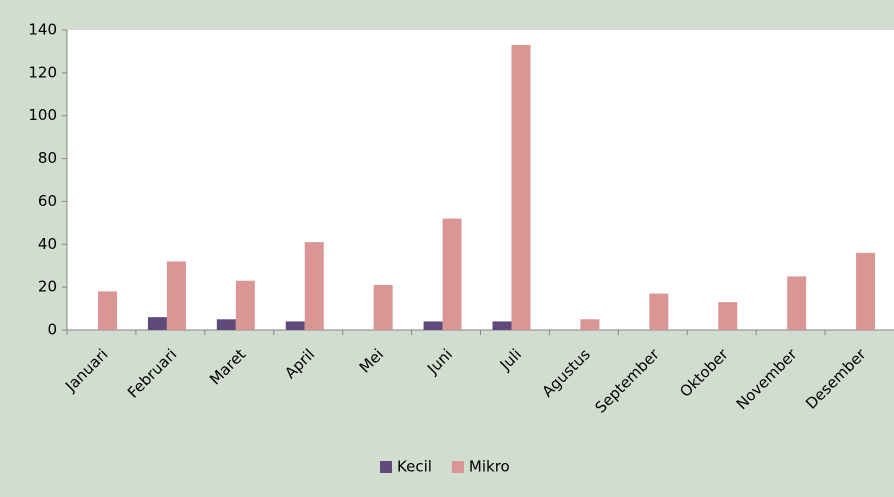 The height and width of the screenshot is (497, 894). I want to click on y-tick-label: 60, so click(47, 201).